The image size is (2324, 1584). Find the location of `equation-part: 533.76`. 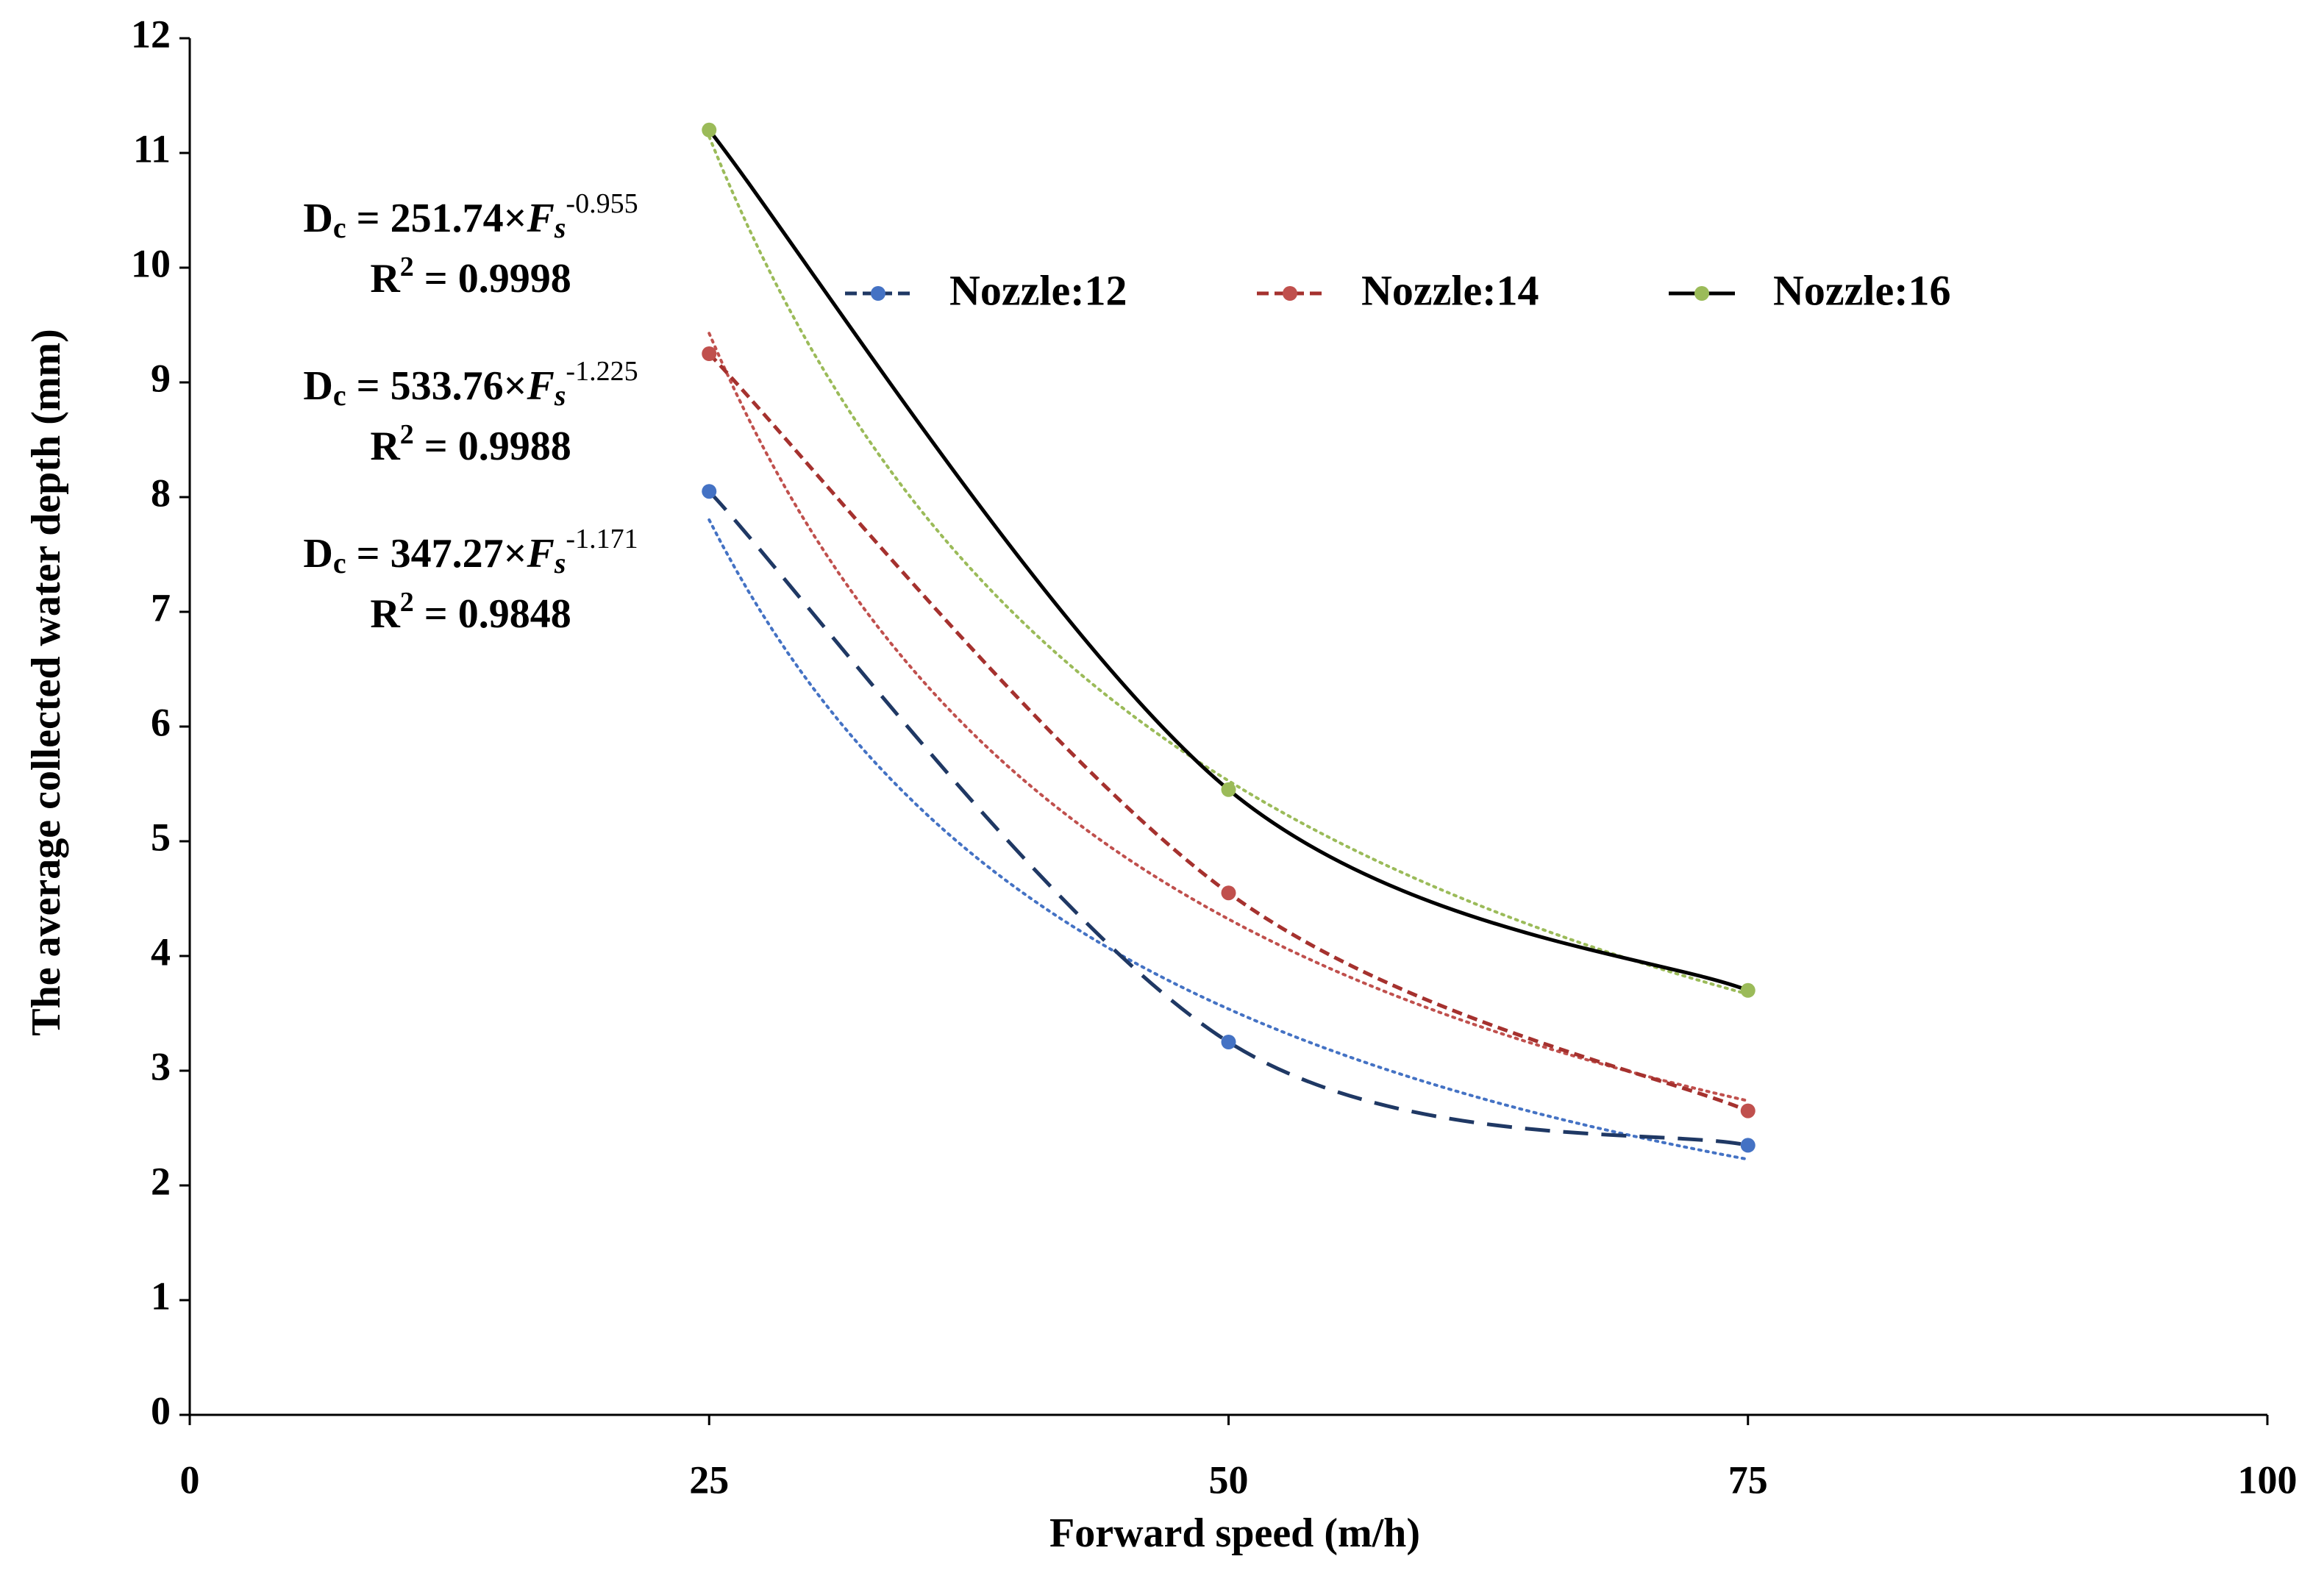

equation-part: 533.76 is located at coordinates (448, 386).